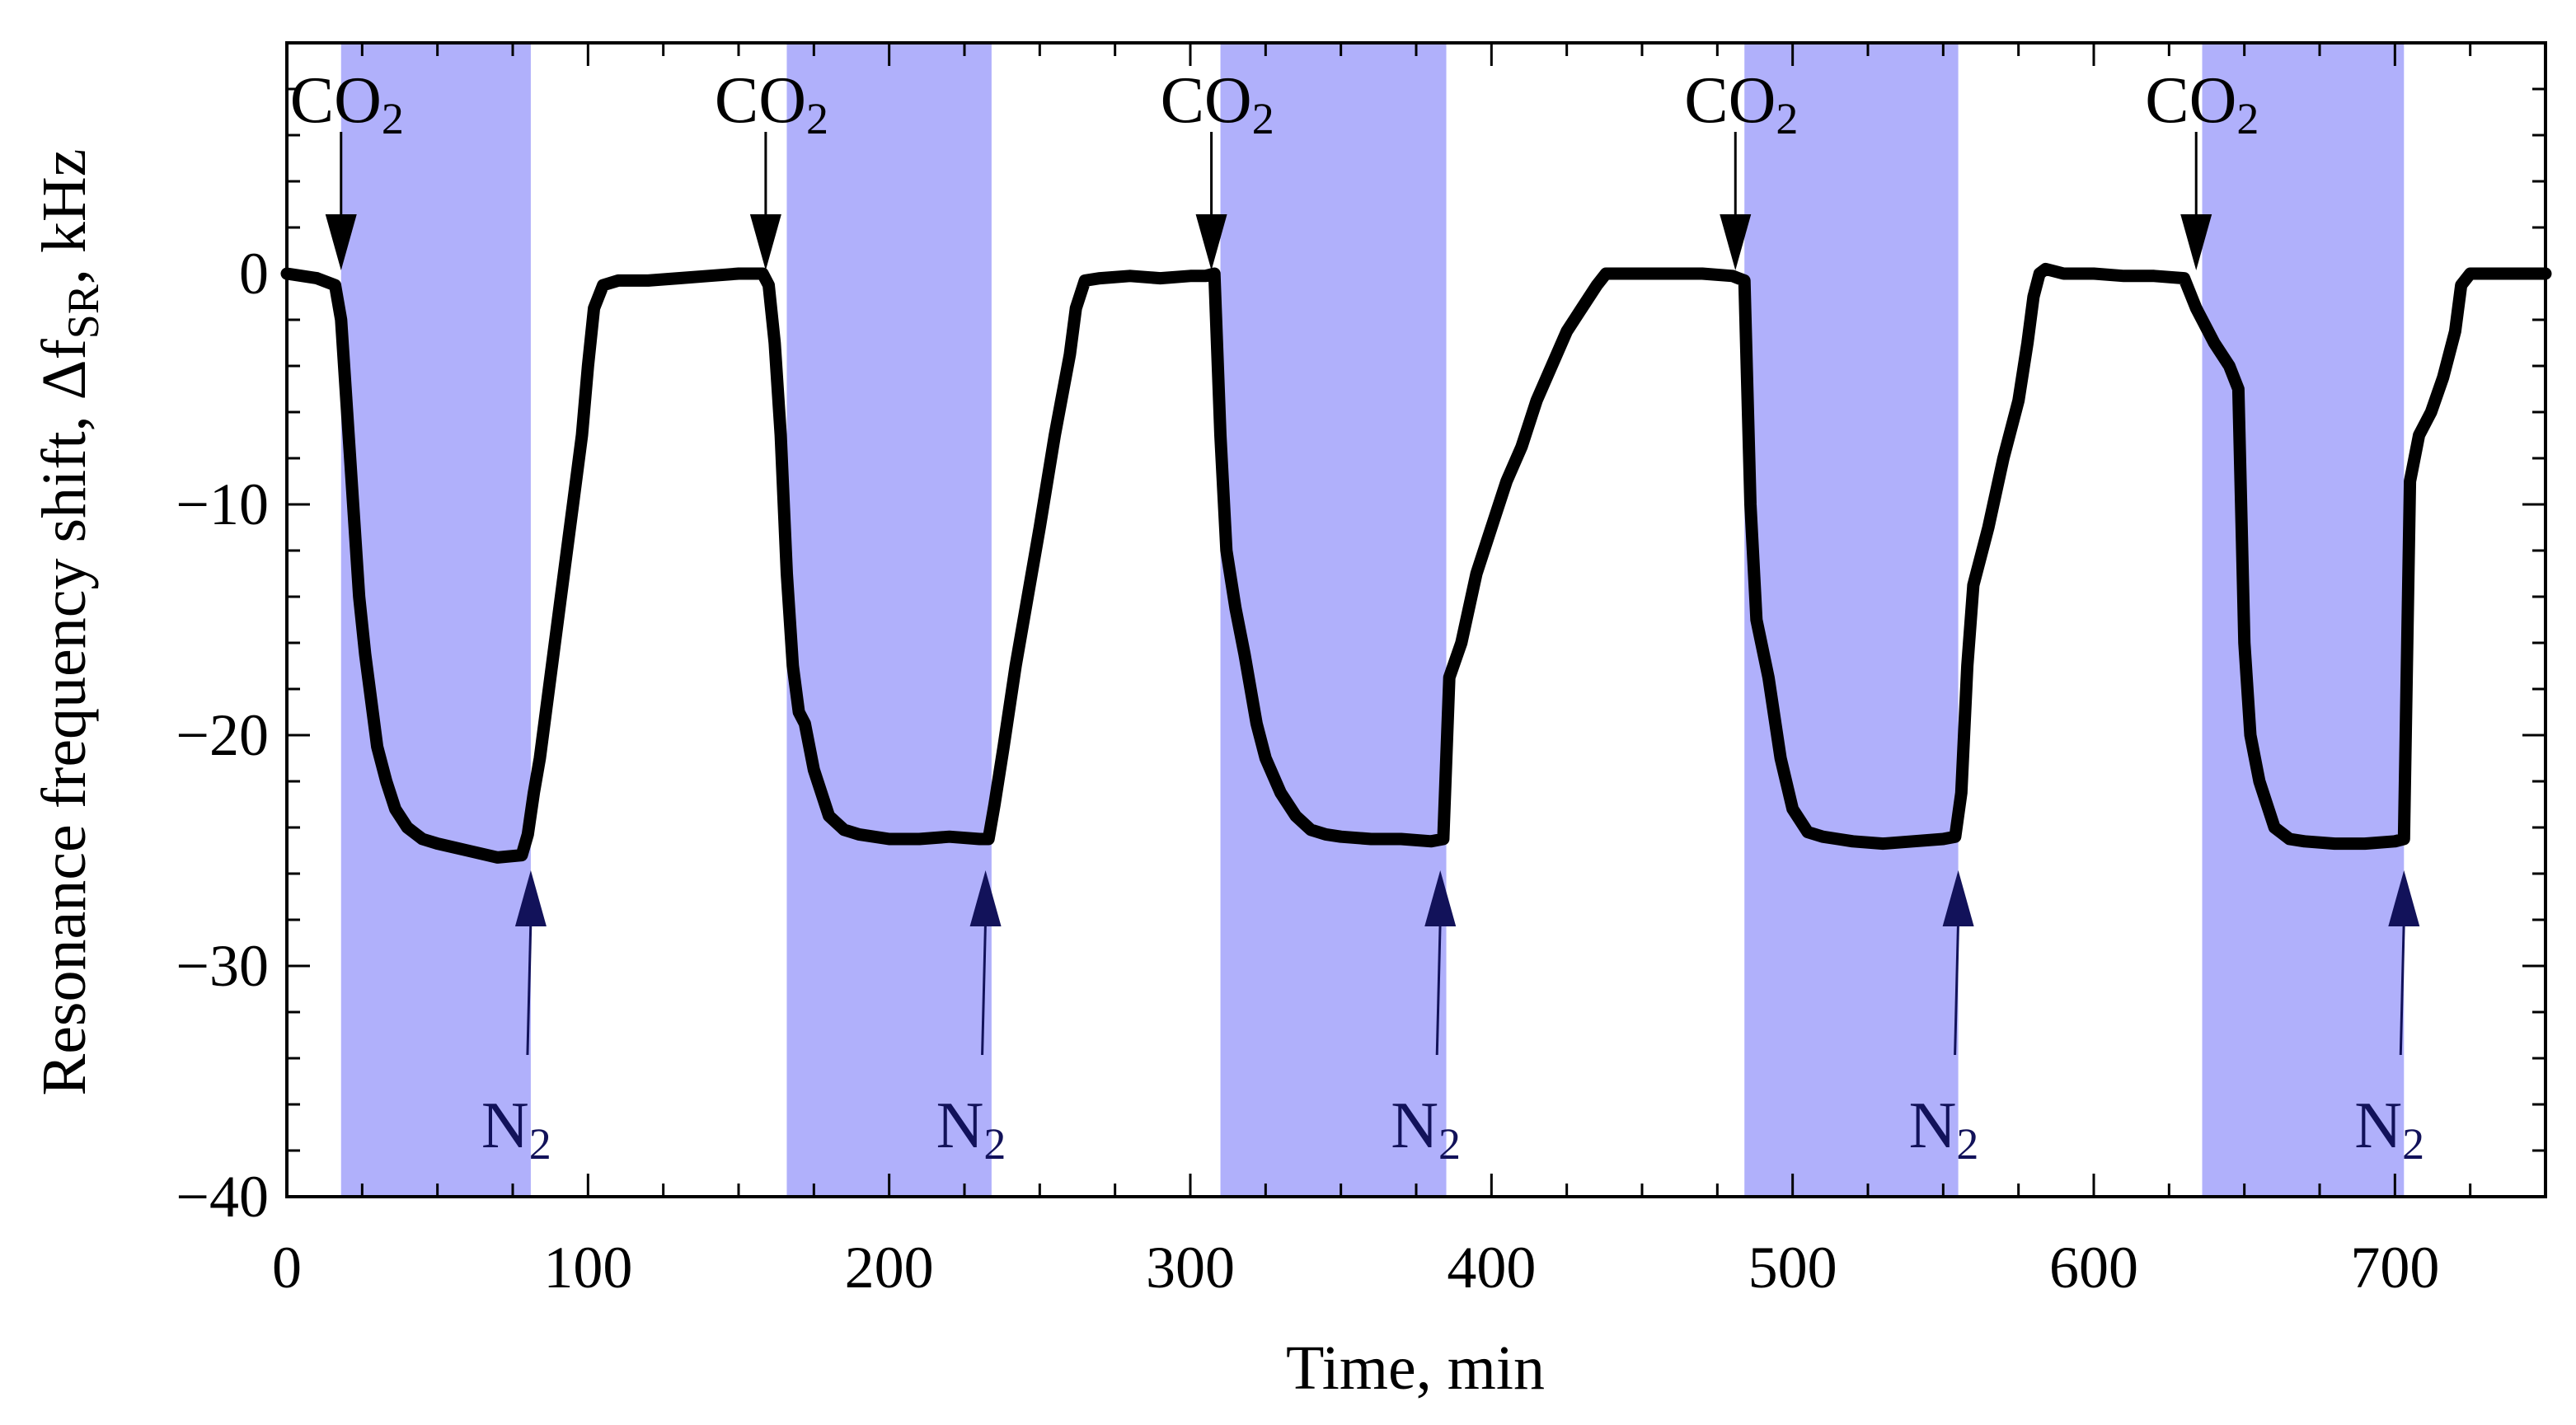  Describe the element at coordinates (222, 1197) in the screenshot. I see `y-tick-label: −40` at that location.